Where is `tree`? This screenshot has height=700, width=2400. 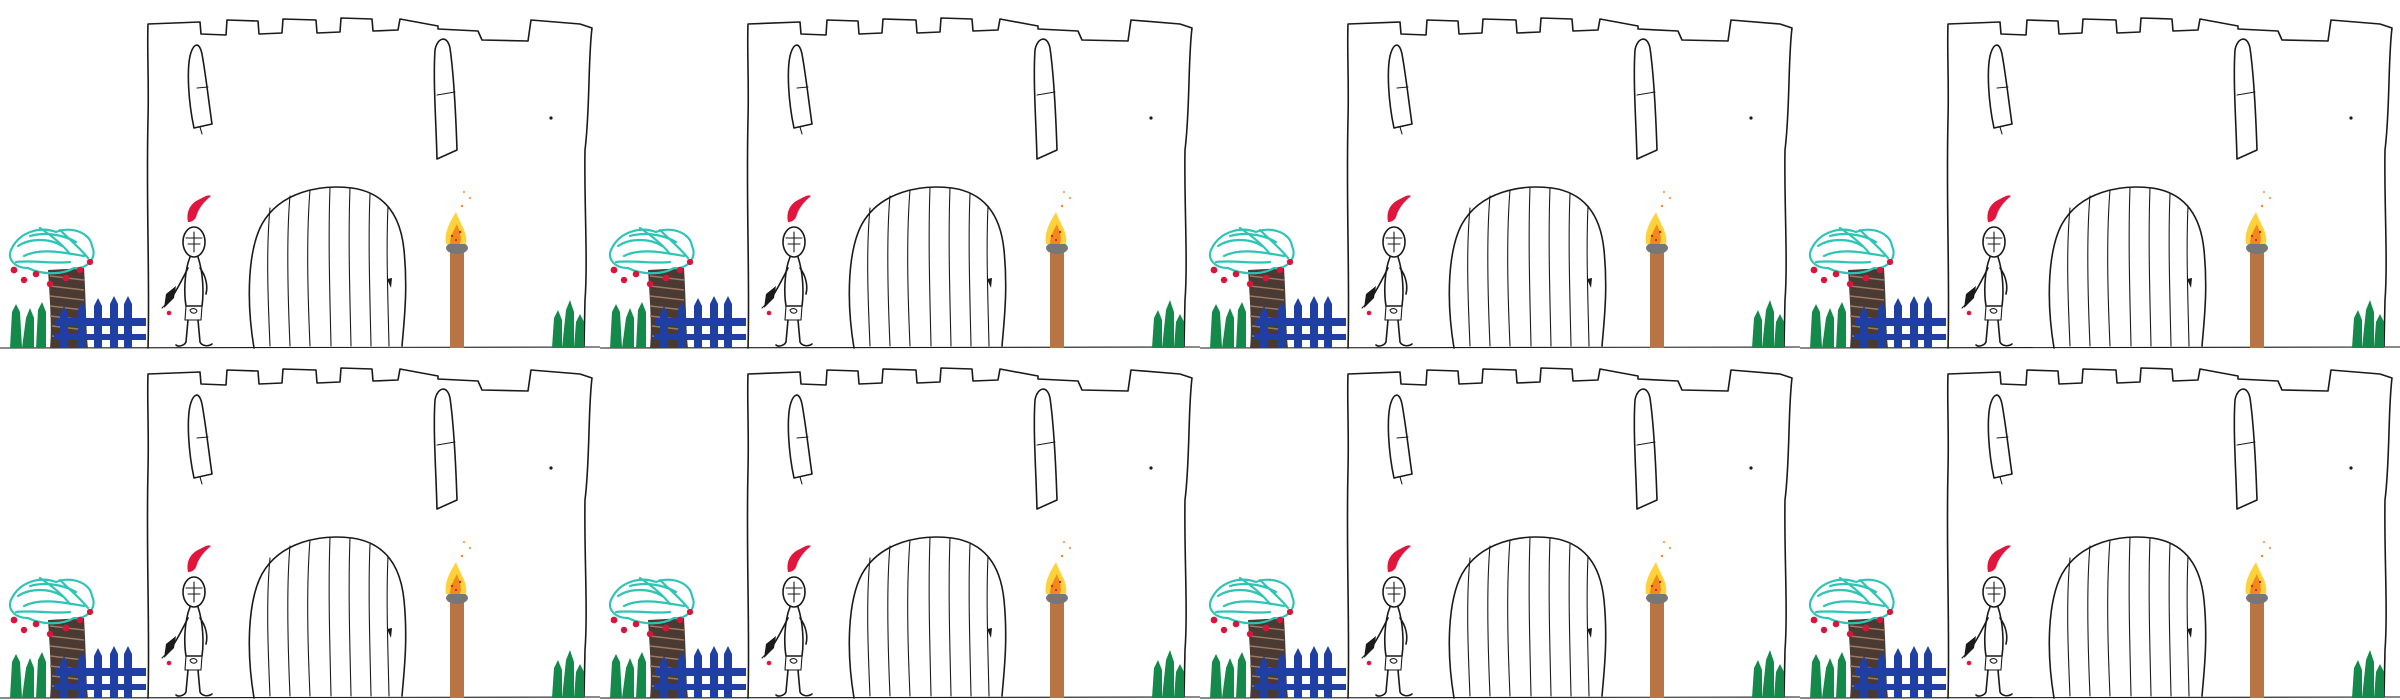
tree is located at coordinates (51, 287).